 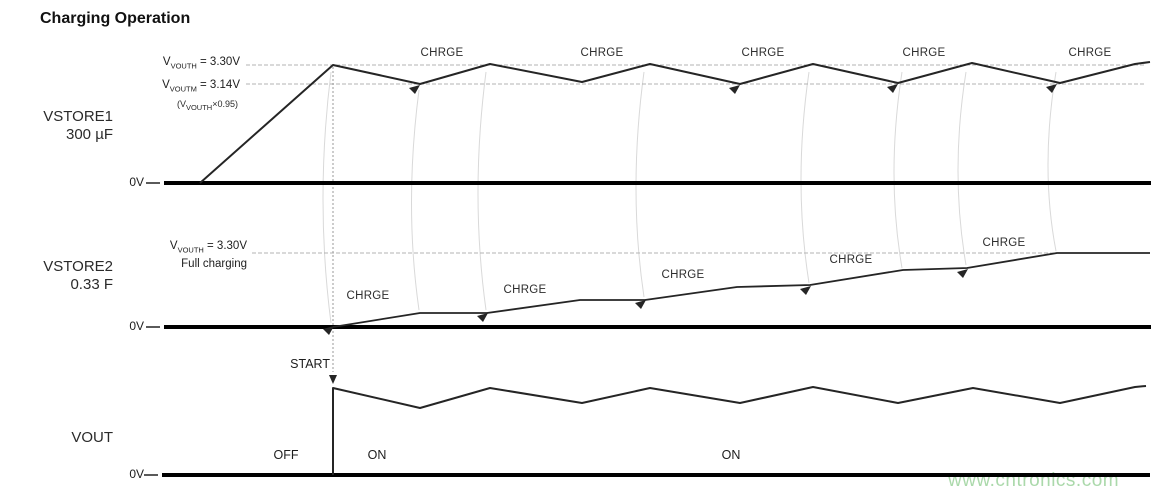 What do you see at coordinates (177, 255) in the screenshot?
I see `vstore2-vouth-level-label: VVOUTH = 3.30V Full charging` at bounding box center [177, 255].